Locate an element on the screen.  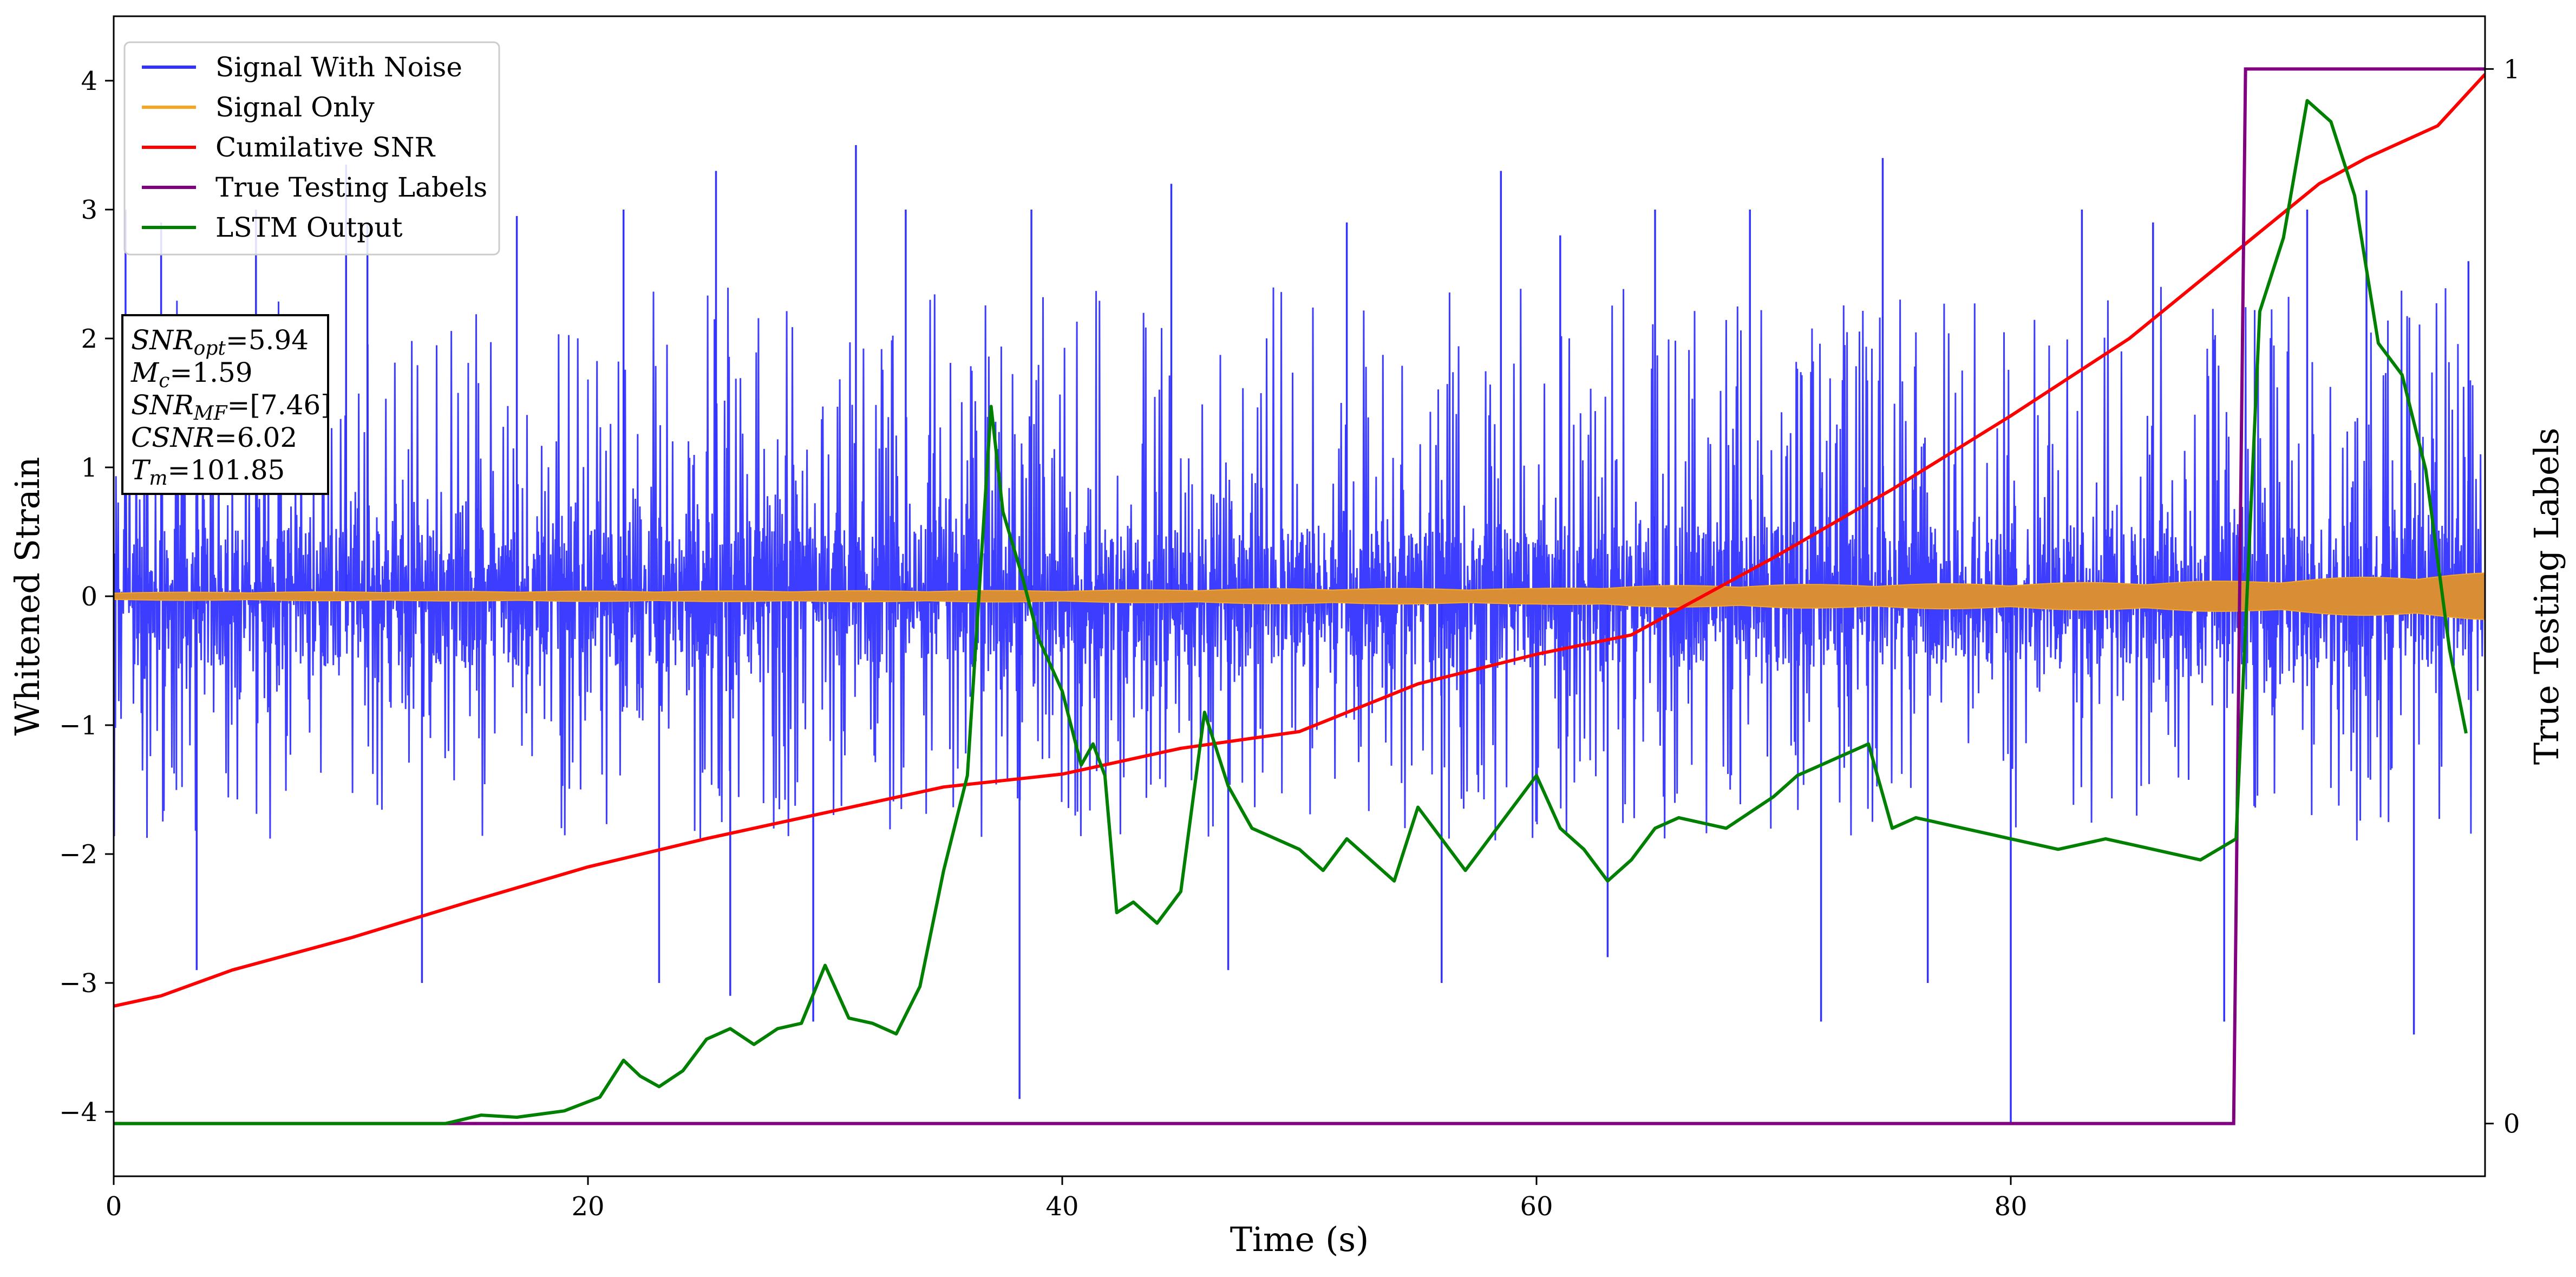
info-symbol: CSNR is located at coordinates (173, 437).